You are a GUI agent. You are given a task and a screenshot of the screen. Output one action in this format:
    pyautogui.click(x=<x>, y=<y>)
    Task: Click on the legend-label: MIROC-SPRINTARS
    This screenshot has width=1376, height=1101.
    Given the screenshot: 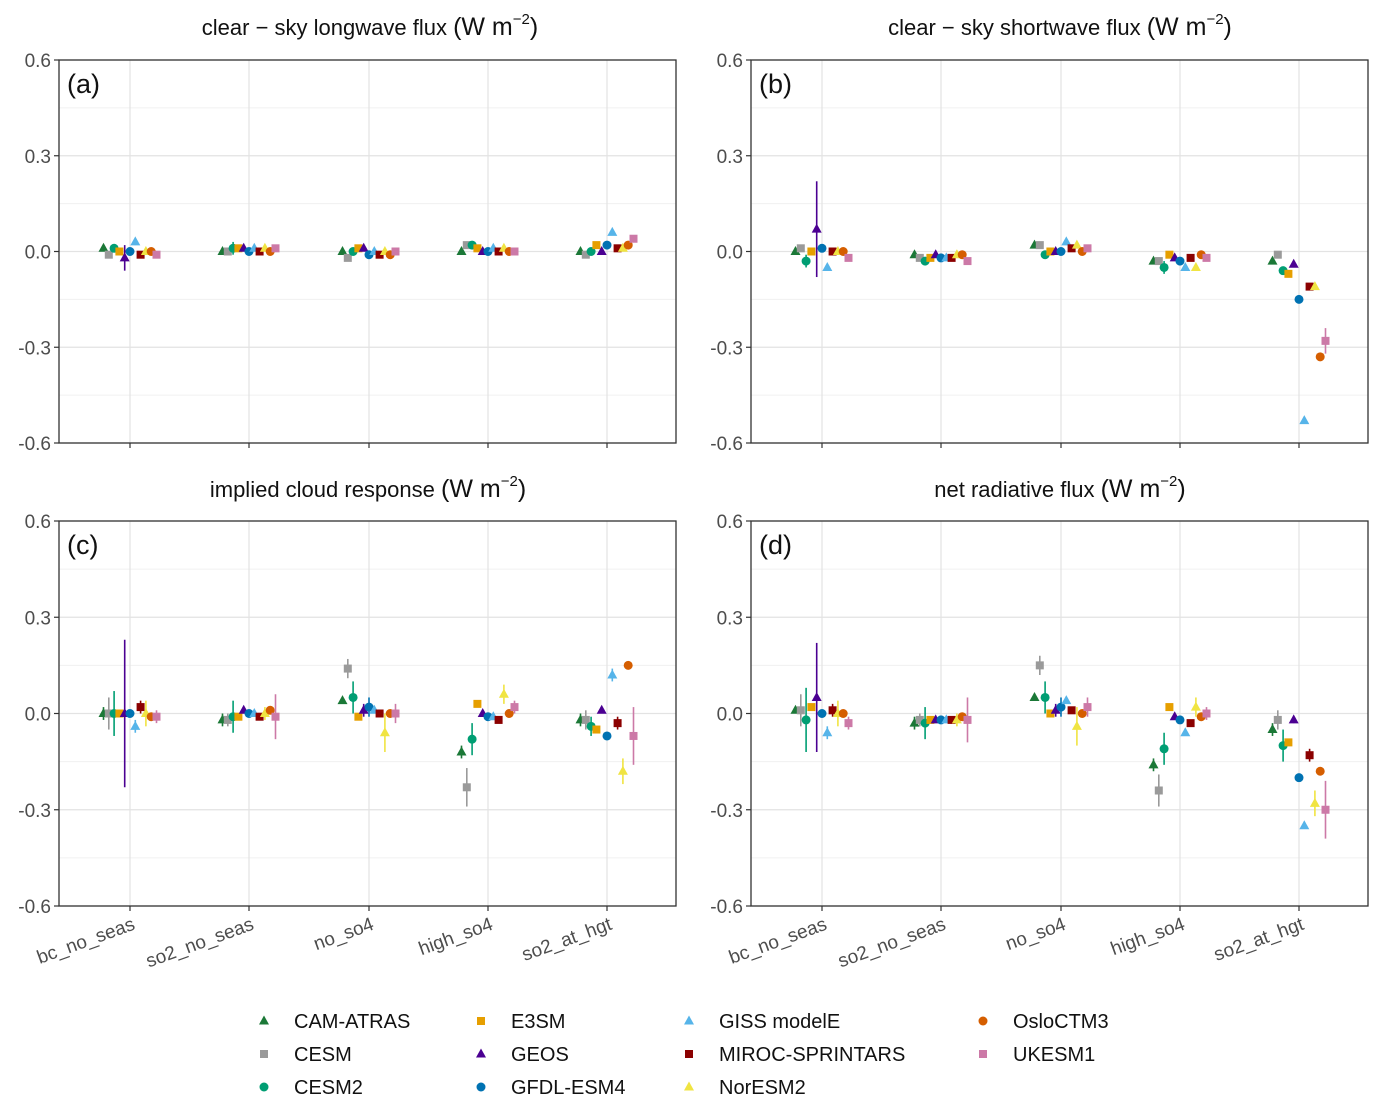 What is the action you would take?
    pyautogui.click(x=812, y=1055)
    